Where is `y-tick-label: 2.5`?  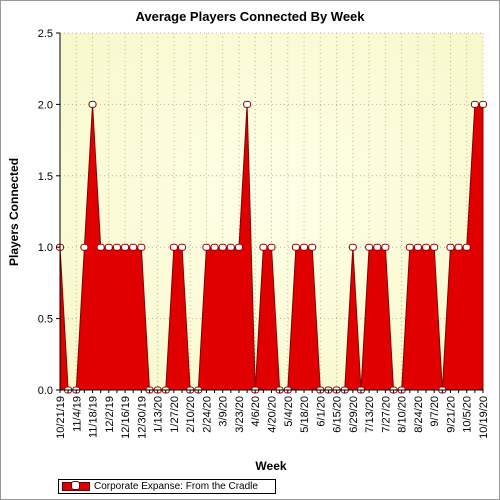 y-tick-label: 2.5 is located at coordinates (45, 34).